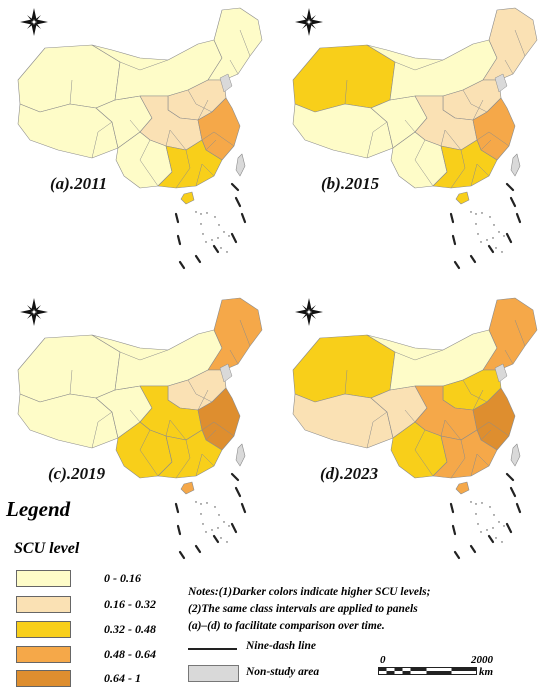 This screenshot has height=690, width=550. I want to click on nine-dash-line-label: Nine-dash line, so click(281, 646).